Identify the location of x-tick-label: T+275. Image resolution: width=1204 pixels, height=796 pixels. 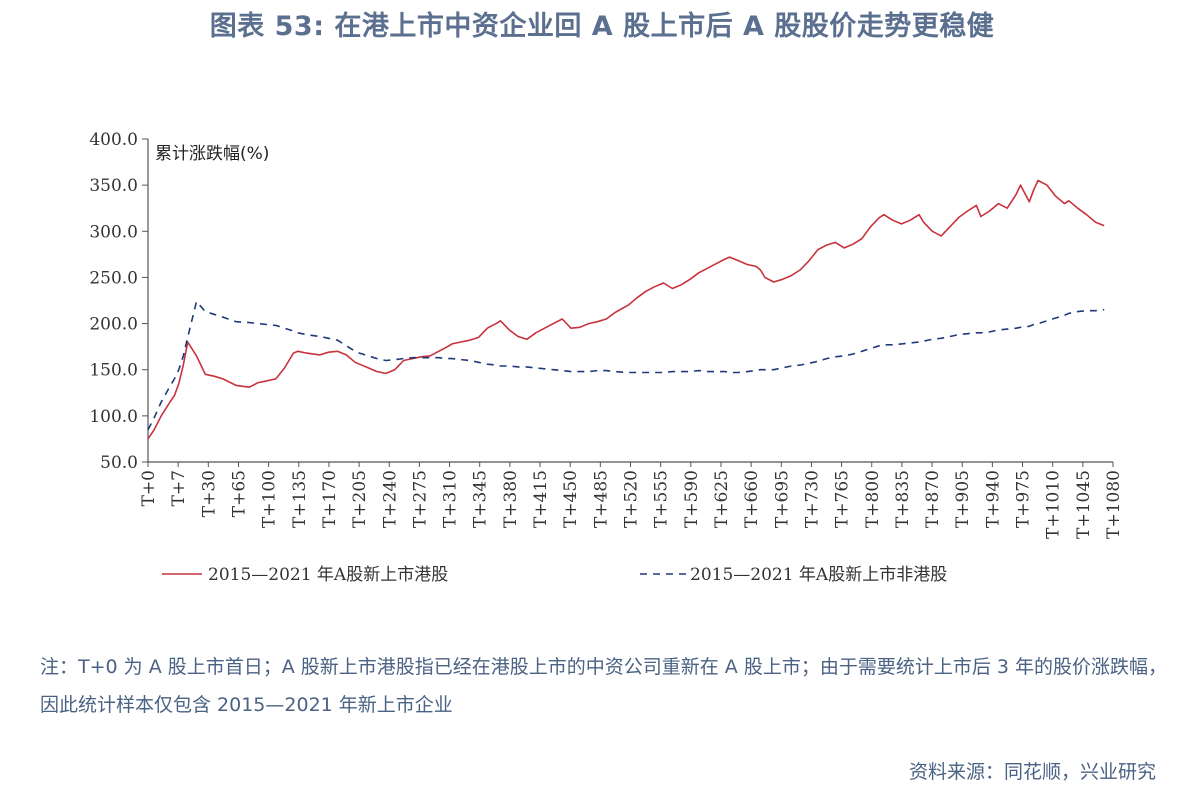
(420, 499).